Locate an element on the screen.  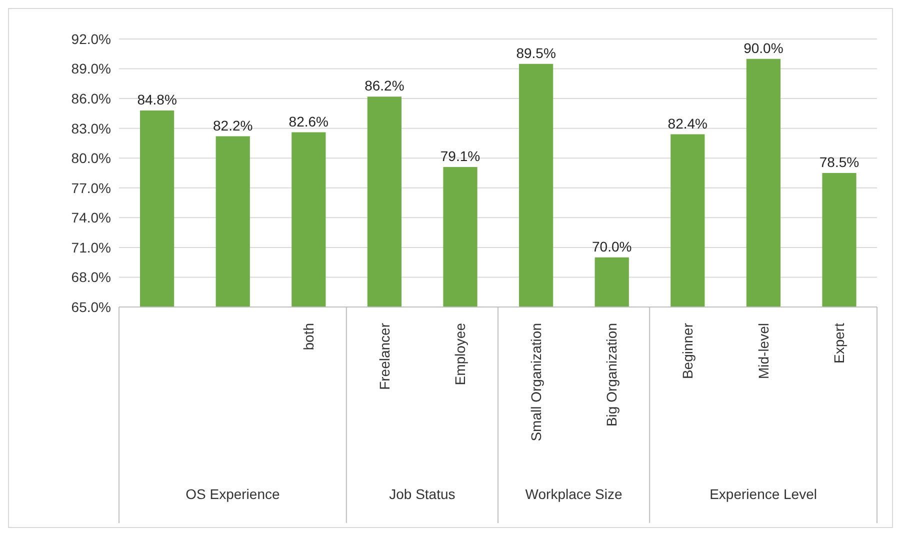
text: OS Experience is located at coordinates (233, 494).